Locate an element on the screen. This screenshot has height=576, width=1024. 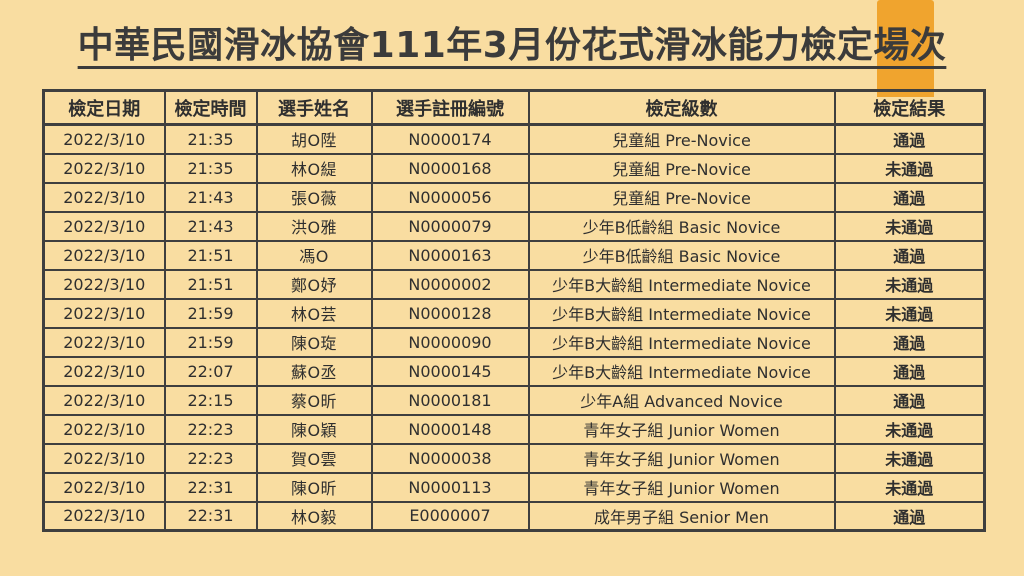
cell-registration-number: N0000148 is located at coordinates (450, 429).